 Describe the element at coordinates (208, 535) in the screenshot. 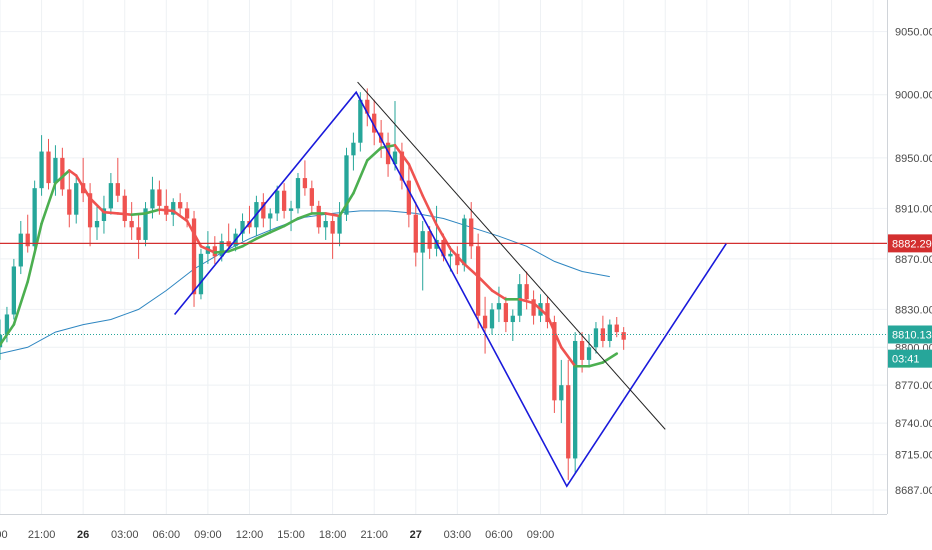

I see `time-tick-label: 09:00` at that location.